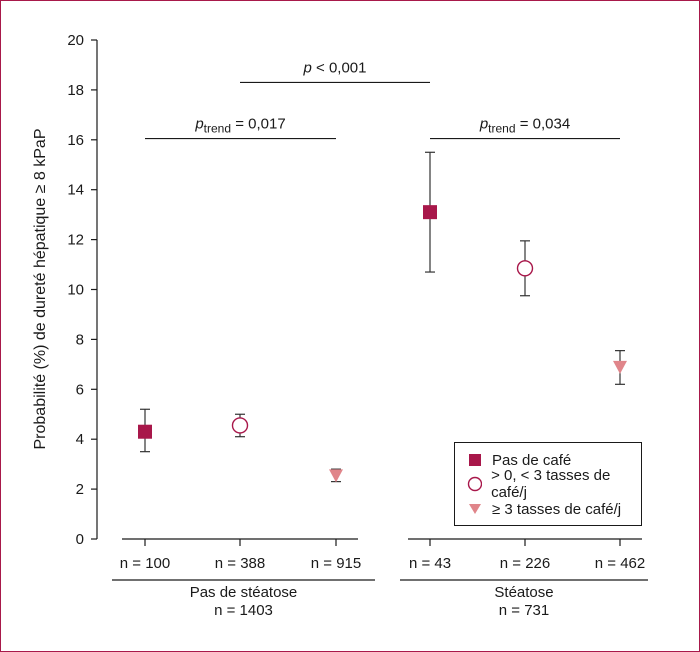 The height and width of the screenshot is (652, 700). Describe the element at coordinates (523, 592) in the screenshot. I see `group-label: Stéatose` at that location.